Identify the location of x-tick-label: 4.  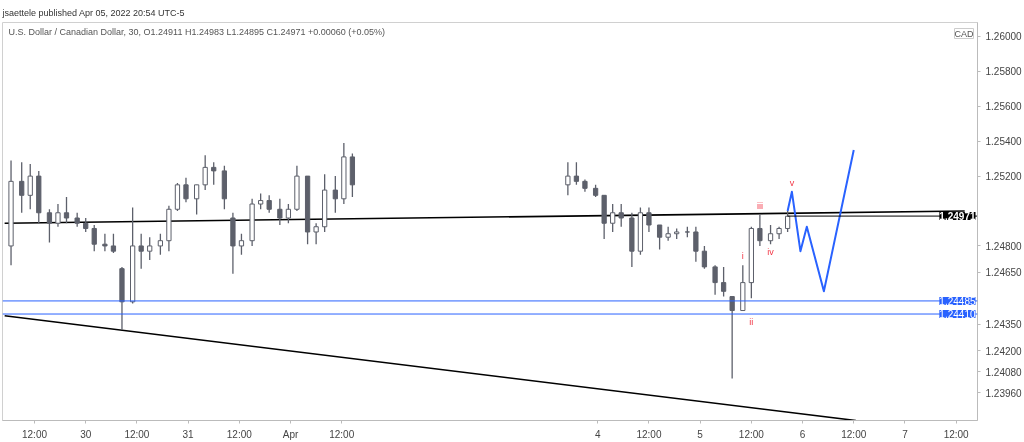
(597, 434).